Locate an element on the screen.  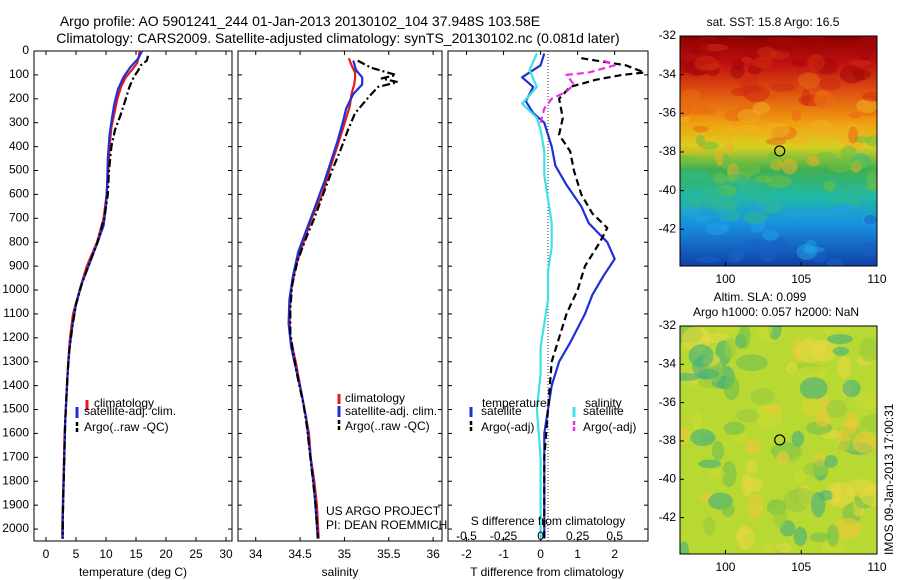
y-tick-label: 1300 is located at coordinates (15, 361).